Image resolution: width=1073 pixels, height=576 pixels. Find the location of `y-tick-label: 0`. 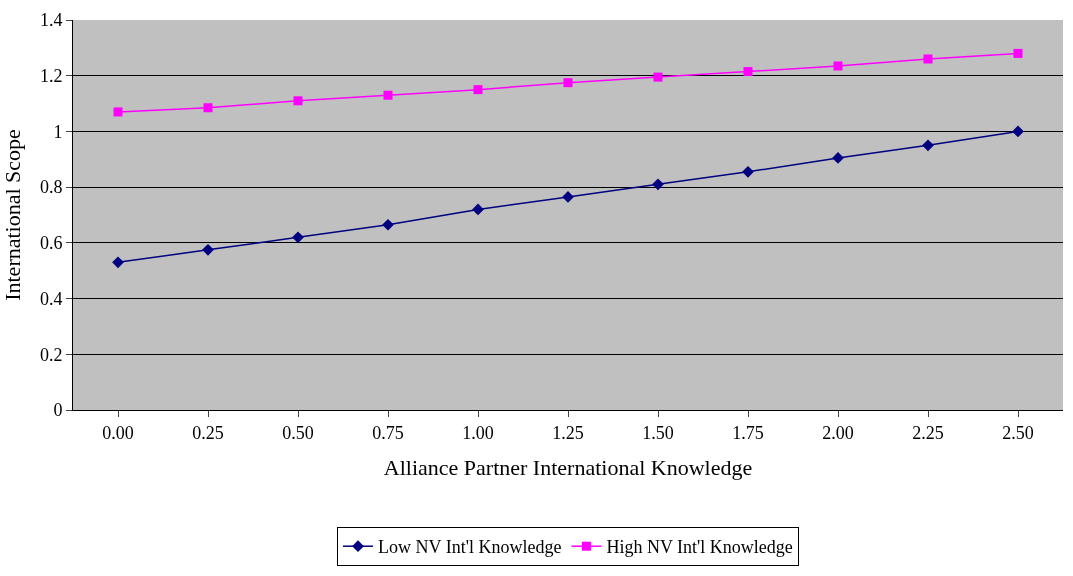

y-tick-label: 0 is located at coordinates (58, 410).